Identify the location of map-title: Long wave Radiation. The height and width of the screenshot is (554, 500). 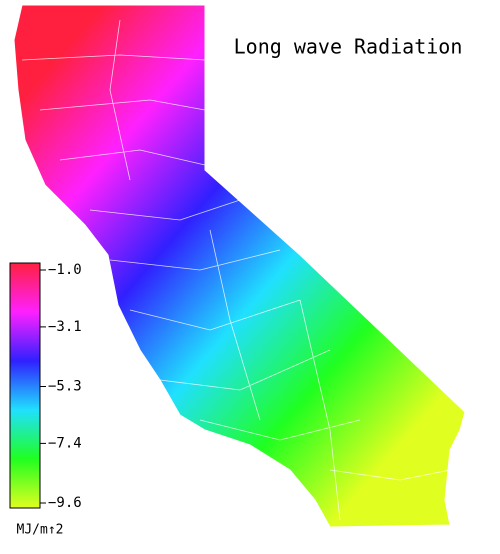
(348, 47).